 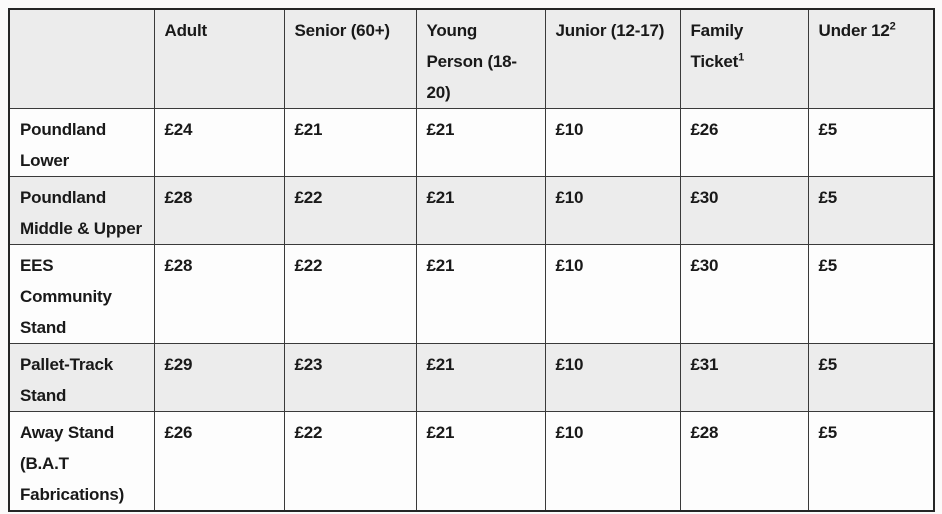 I want to click on table-row-poundland-lower: Poundland Lower £24 £21 £21 £10 £26 £5, so click(x=471, y=142).